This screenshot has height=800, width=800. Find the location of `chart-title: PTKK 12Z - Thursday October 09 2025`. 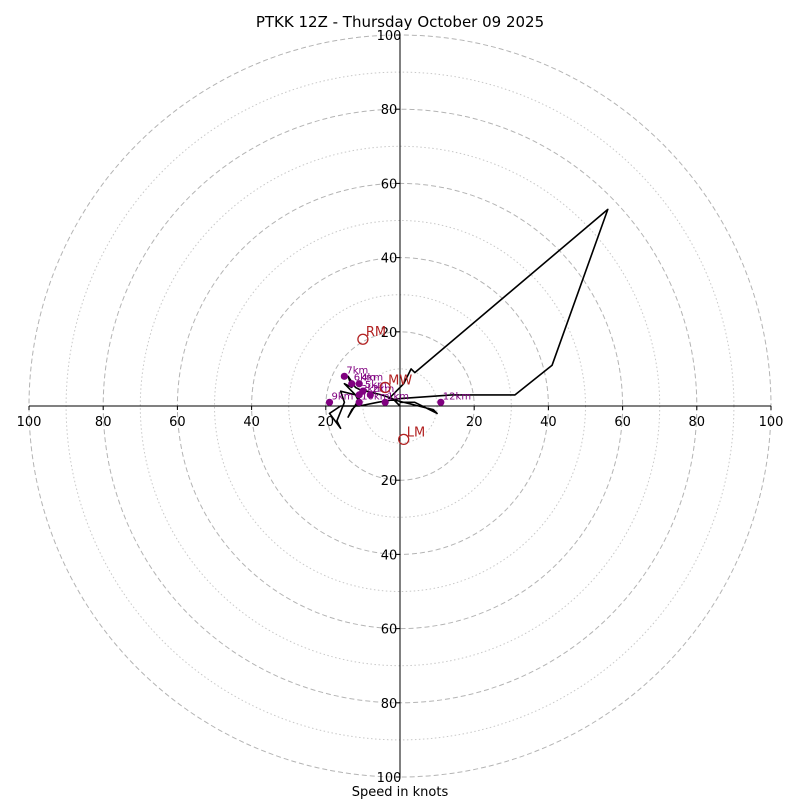

chart-title: PTKK 12Z - Thursday October 09 2025 is located at coordinates (400, 22).